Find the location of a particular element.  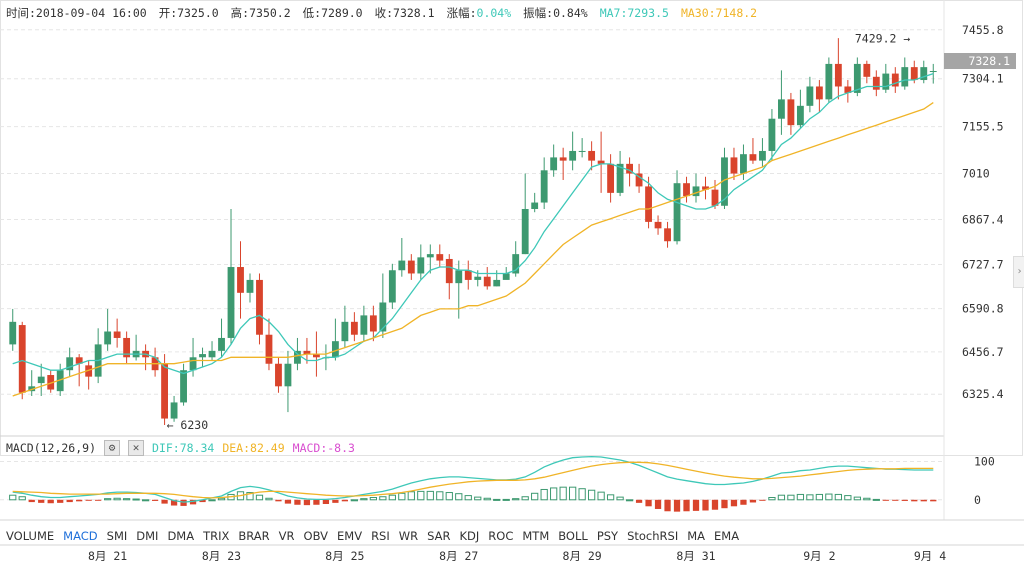

dif-line is located at coordinates (473, 479).